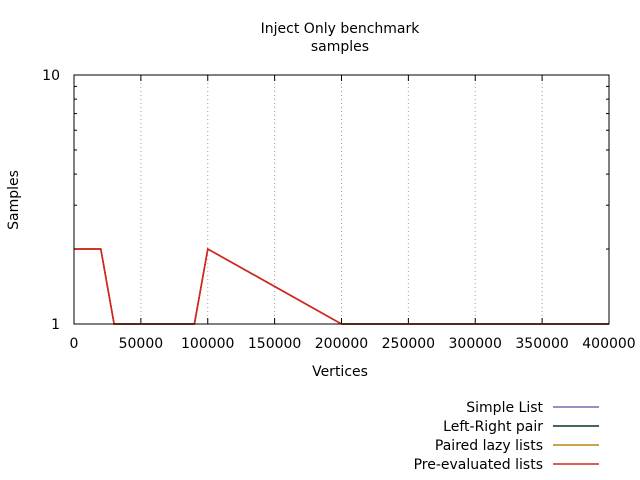 This screenshot has height=480, width=640. What do you see at coordinates (475, 344) in the screenshot?
I see `x-tick-label: 300000` at bounding box center [475, 344].